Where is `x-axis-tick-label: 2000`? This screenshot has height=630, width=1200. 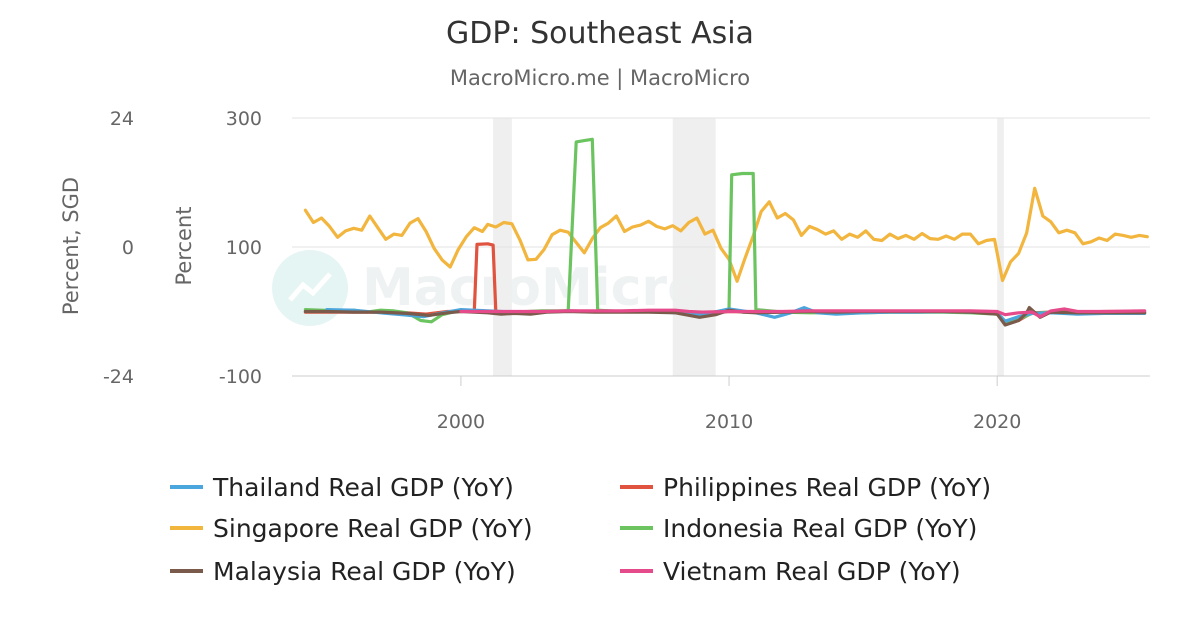 x-axis-tick-label: 2000 is located at coordinates (461, 422).